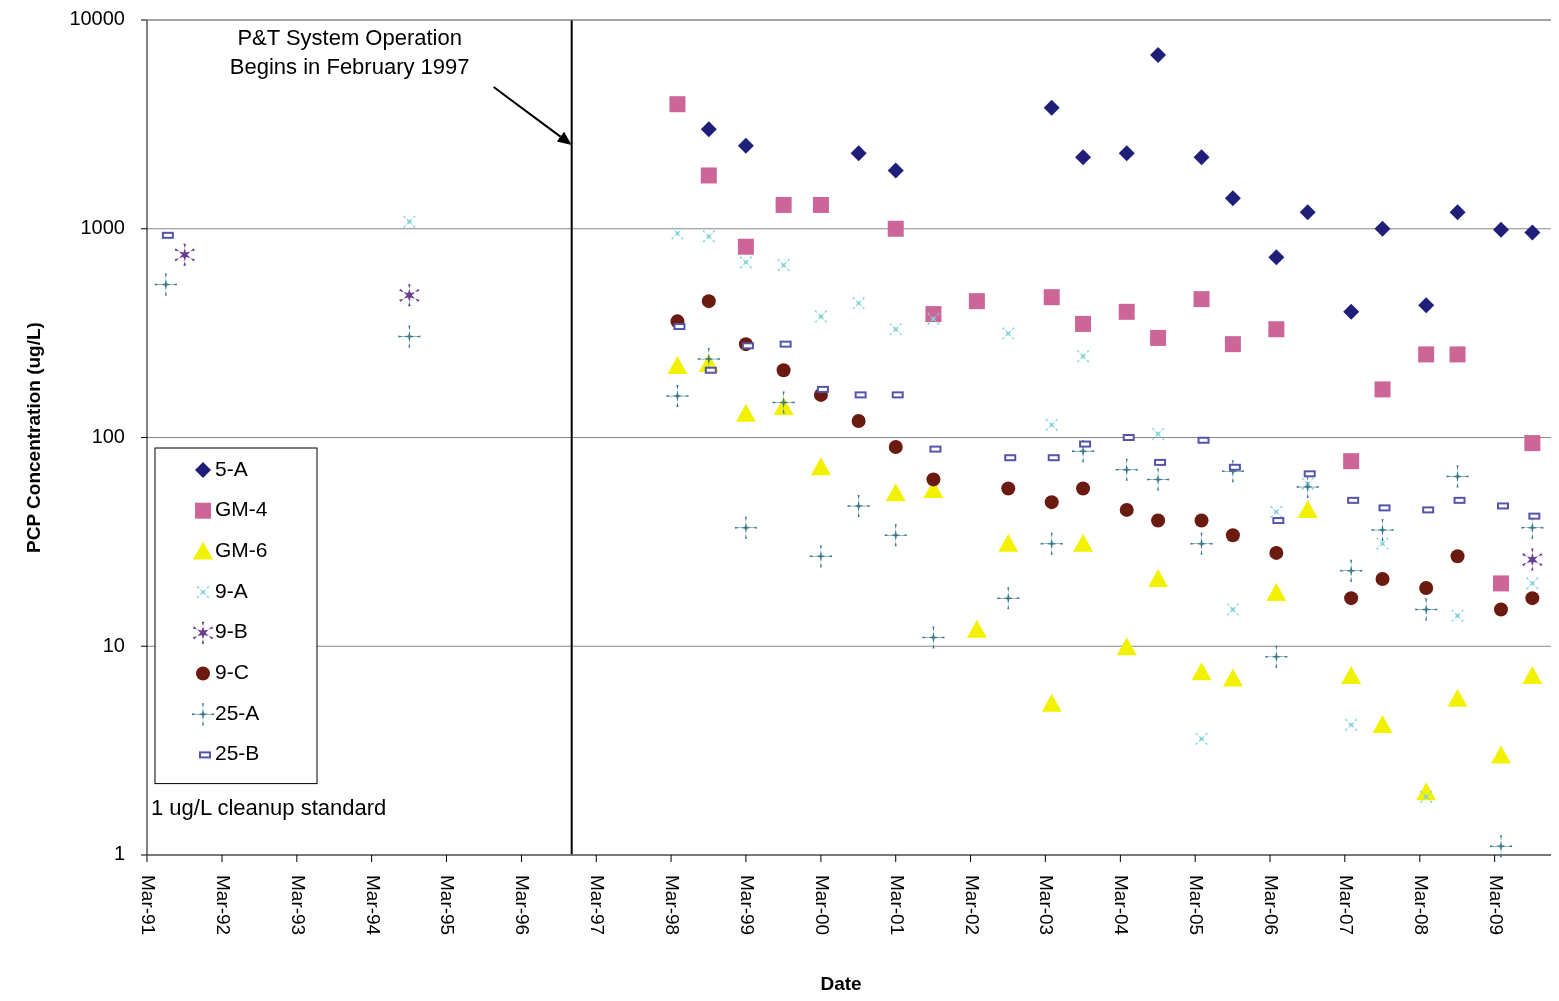 The image size is (1559, 1001). What do you see at coordinates (102, 227) in the screenshot?
I see `y-tick-label: 1000` at bounding box center [102, 227].